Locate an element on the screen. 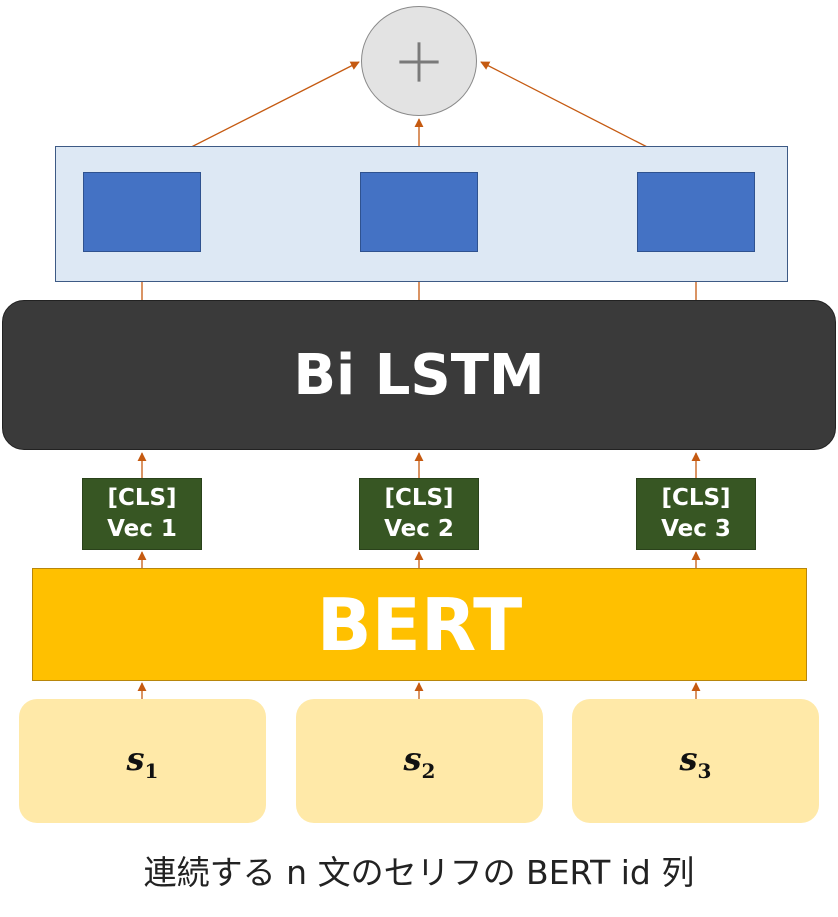  cls-vector-1: [CLS] Vec 1 is located at coordinates (142, 514).